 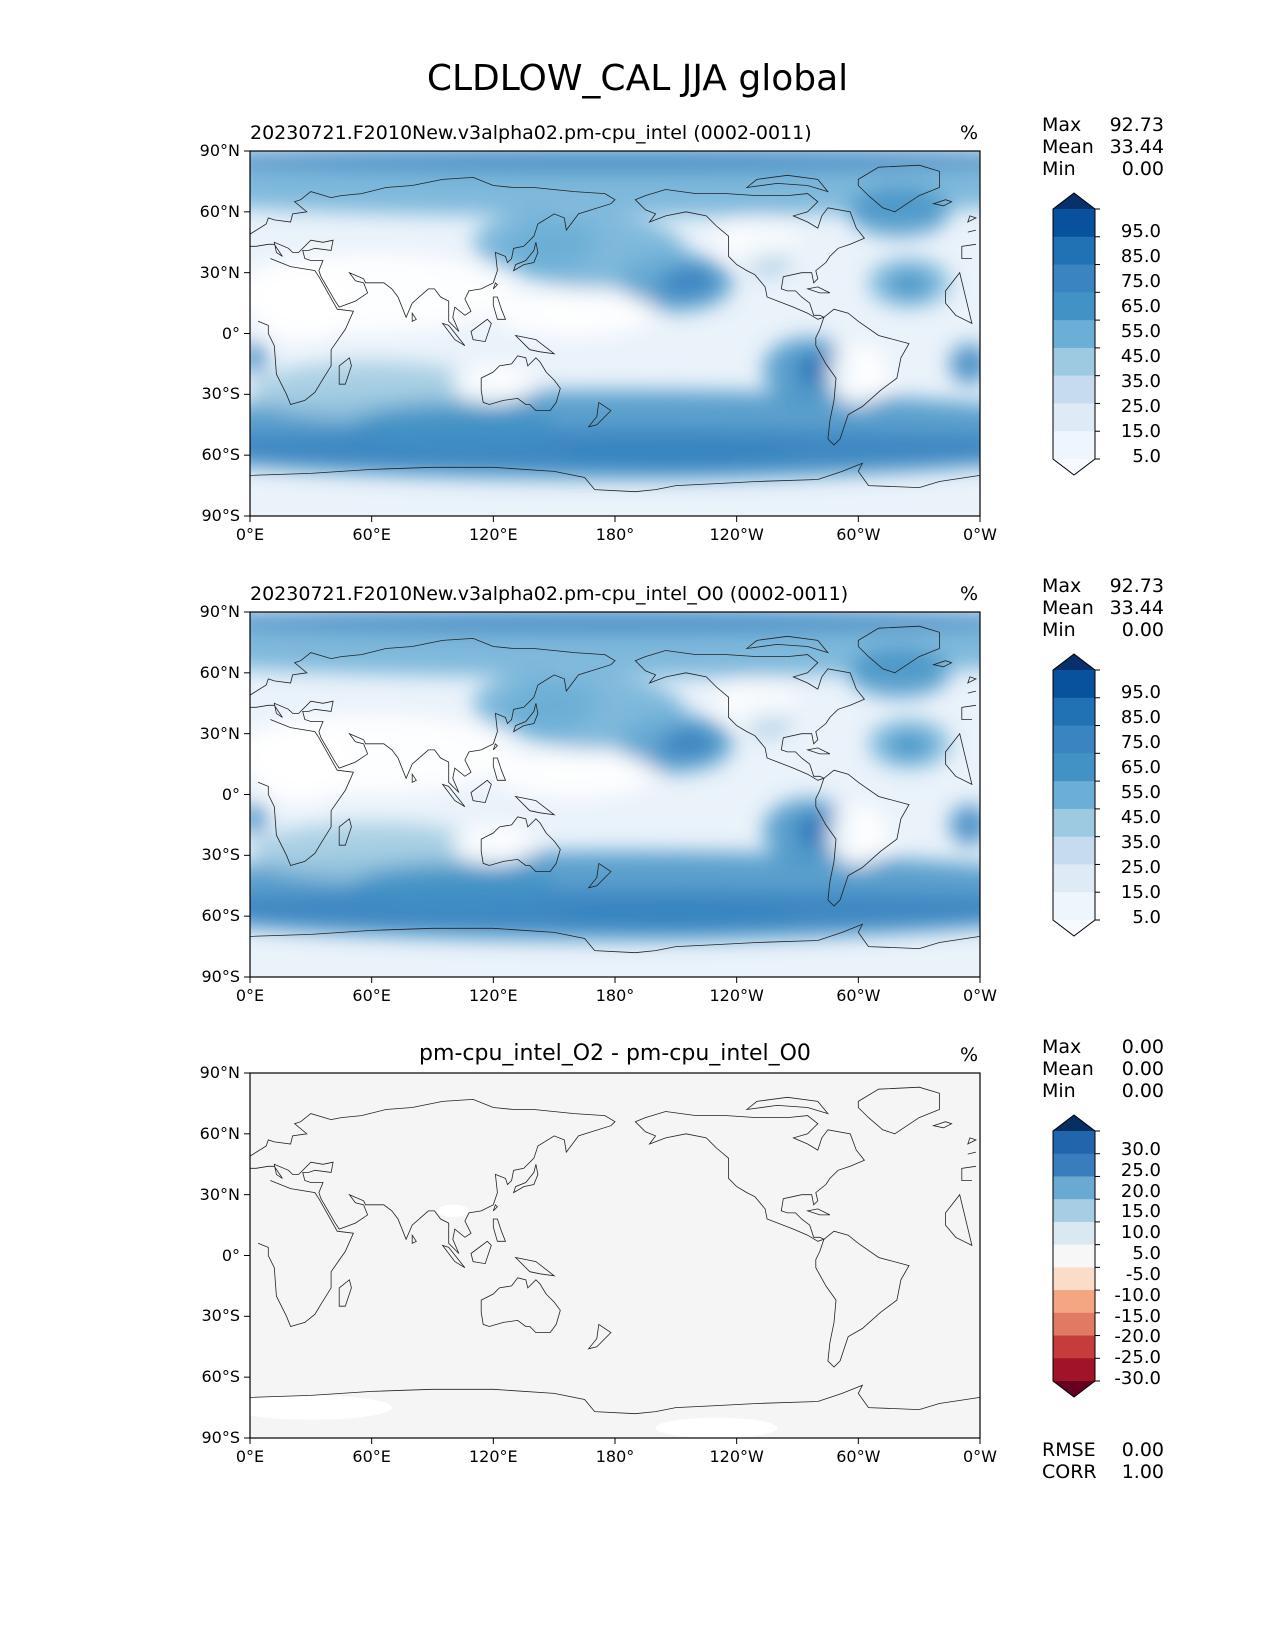 What do you see at coordinates (972, 685) in the screenshot?
I see `coastline-greatbritain` at bounding box center [972, 685].